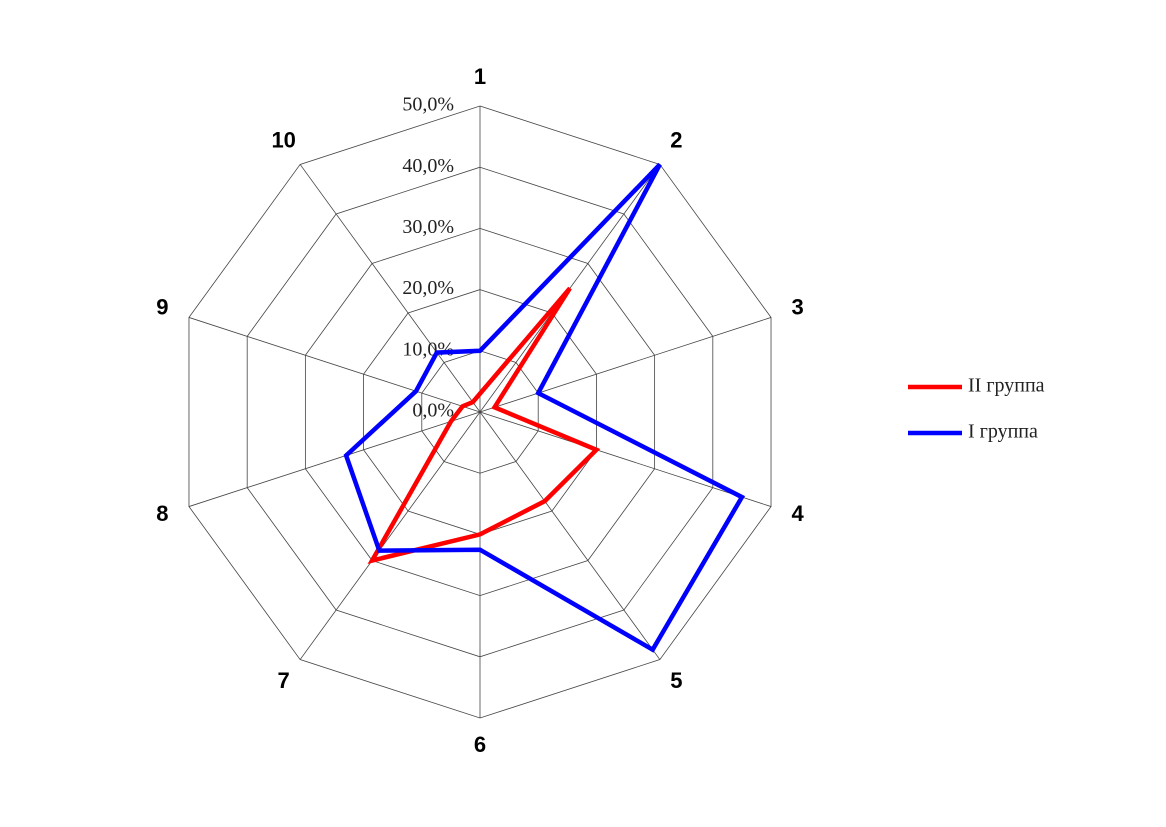  I want to click on category-label: 3, so click(798, 307).